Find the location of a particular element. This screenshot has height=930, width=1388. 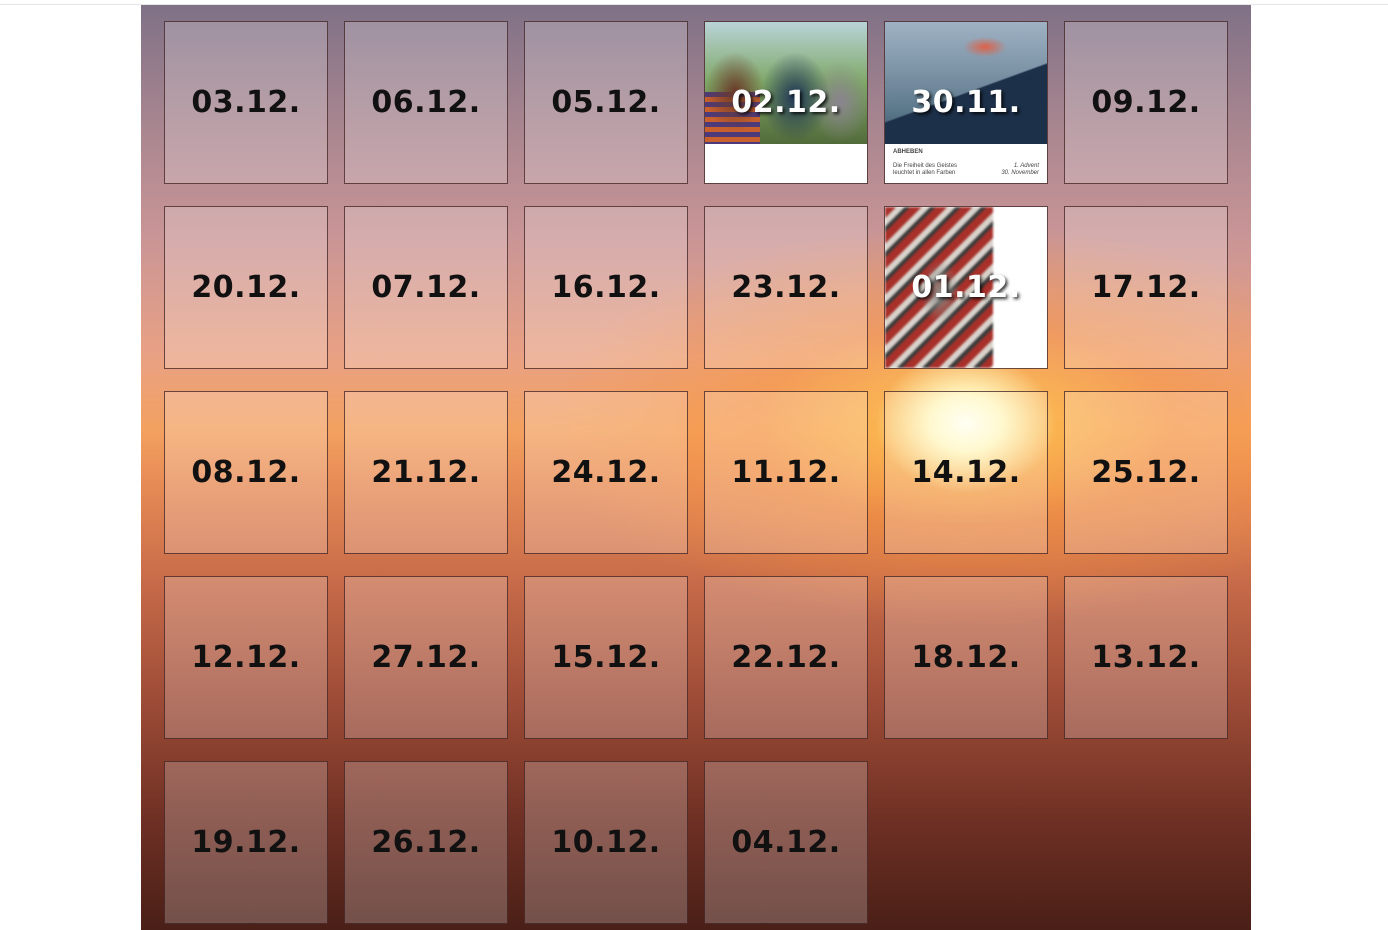

door-label: 12.12. is located at coordinates (246, 657).